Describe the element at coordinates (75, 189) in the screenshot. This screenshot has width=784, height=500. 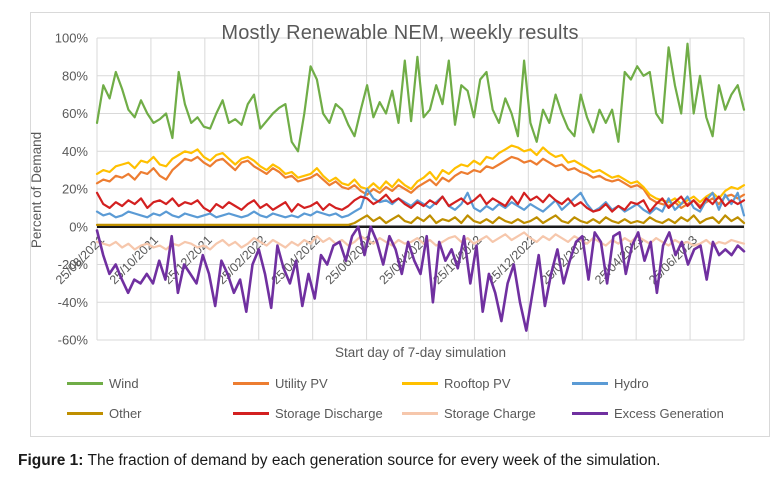
I see `y-tick-label: 20%` at that location.